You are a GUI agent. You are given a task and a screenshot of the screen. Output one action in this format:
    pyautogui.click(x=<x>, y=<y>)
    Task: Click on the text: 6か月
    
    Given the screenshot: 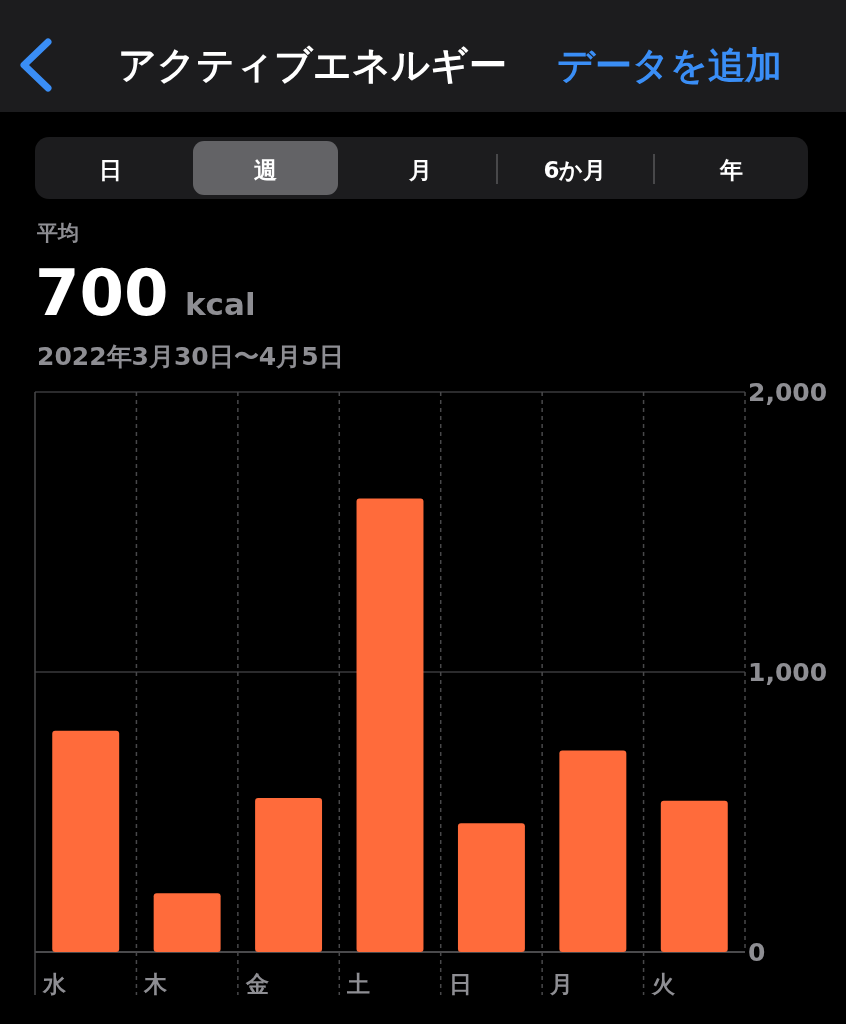 What is the action you would take?
    pyautogui.click(x=575, y=170)
    